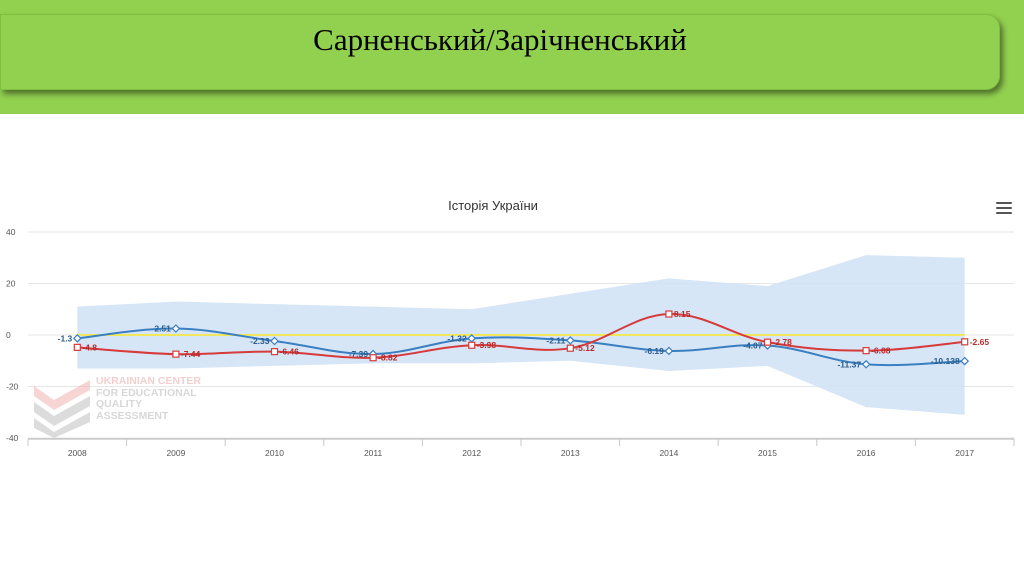 The image size is (1024, 574). I want to click on data-label: -2.78, so click(783, 342).